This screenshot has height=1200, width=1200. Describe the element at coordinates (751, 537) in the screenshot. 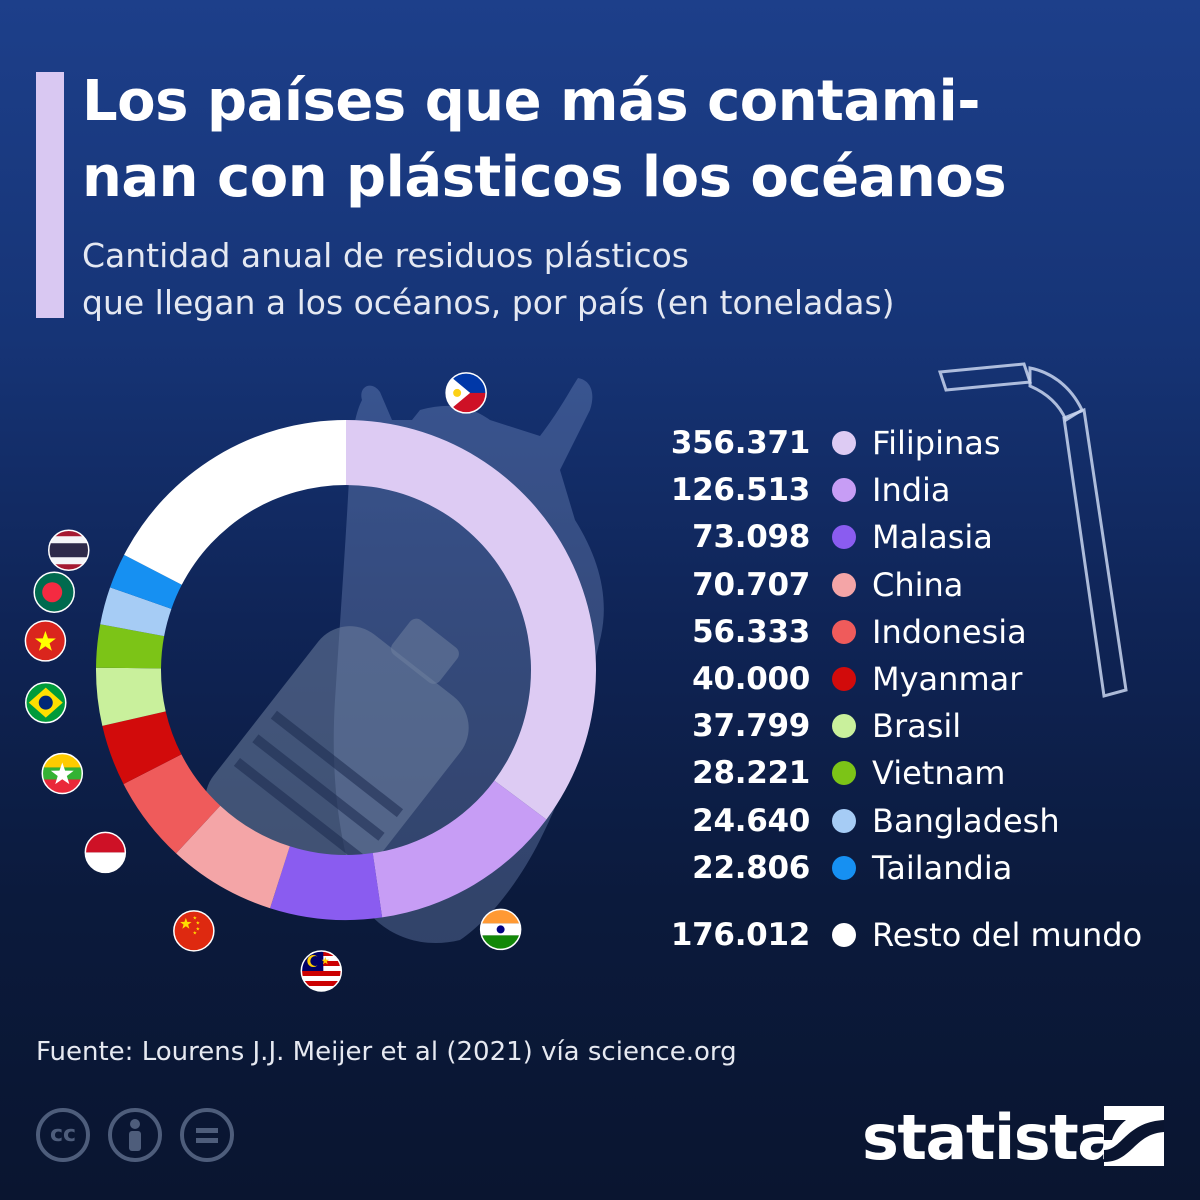

I see `legend-value: 73.098` at that location.